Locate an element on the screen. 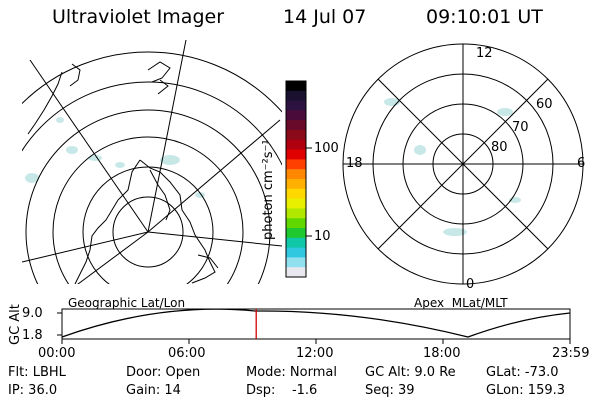  altitude-ylabel: GC Alt is located at coordinates (15, 324).